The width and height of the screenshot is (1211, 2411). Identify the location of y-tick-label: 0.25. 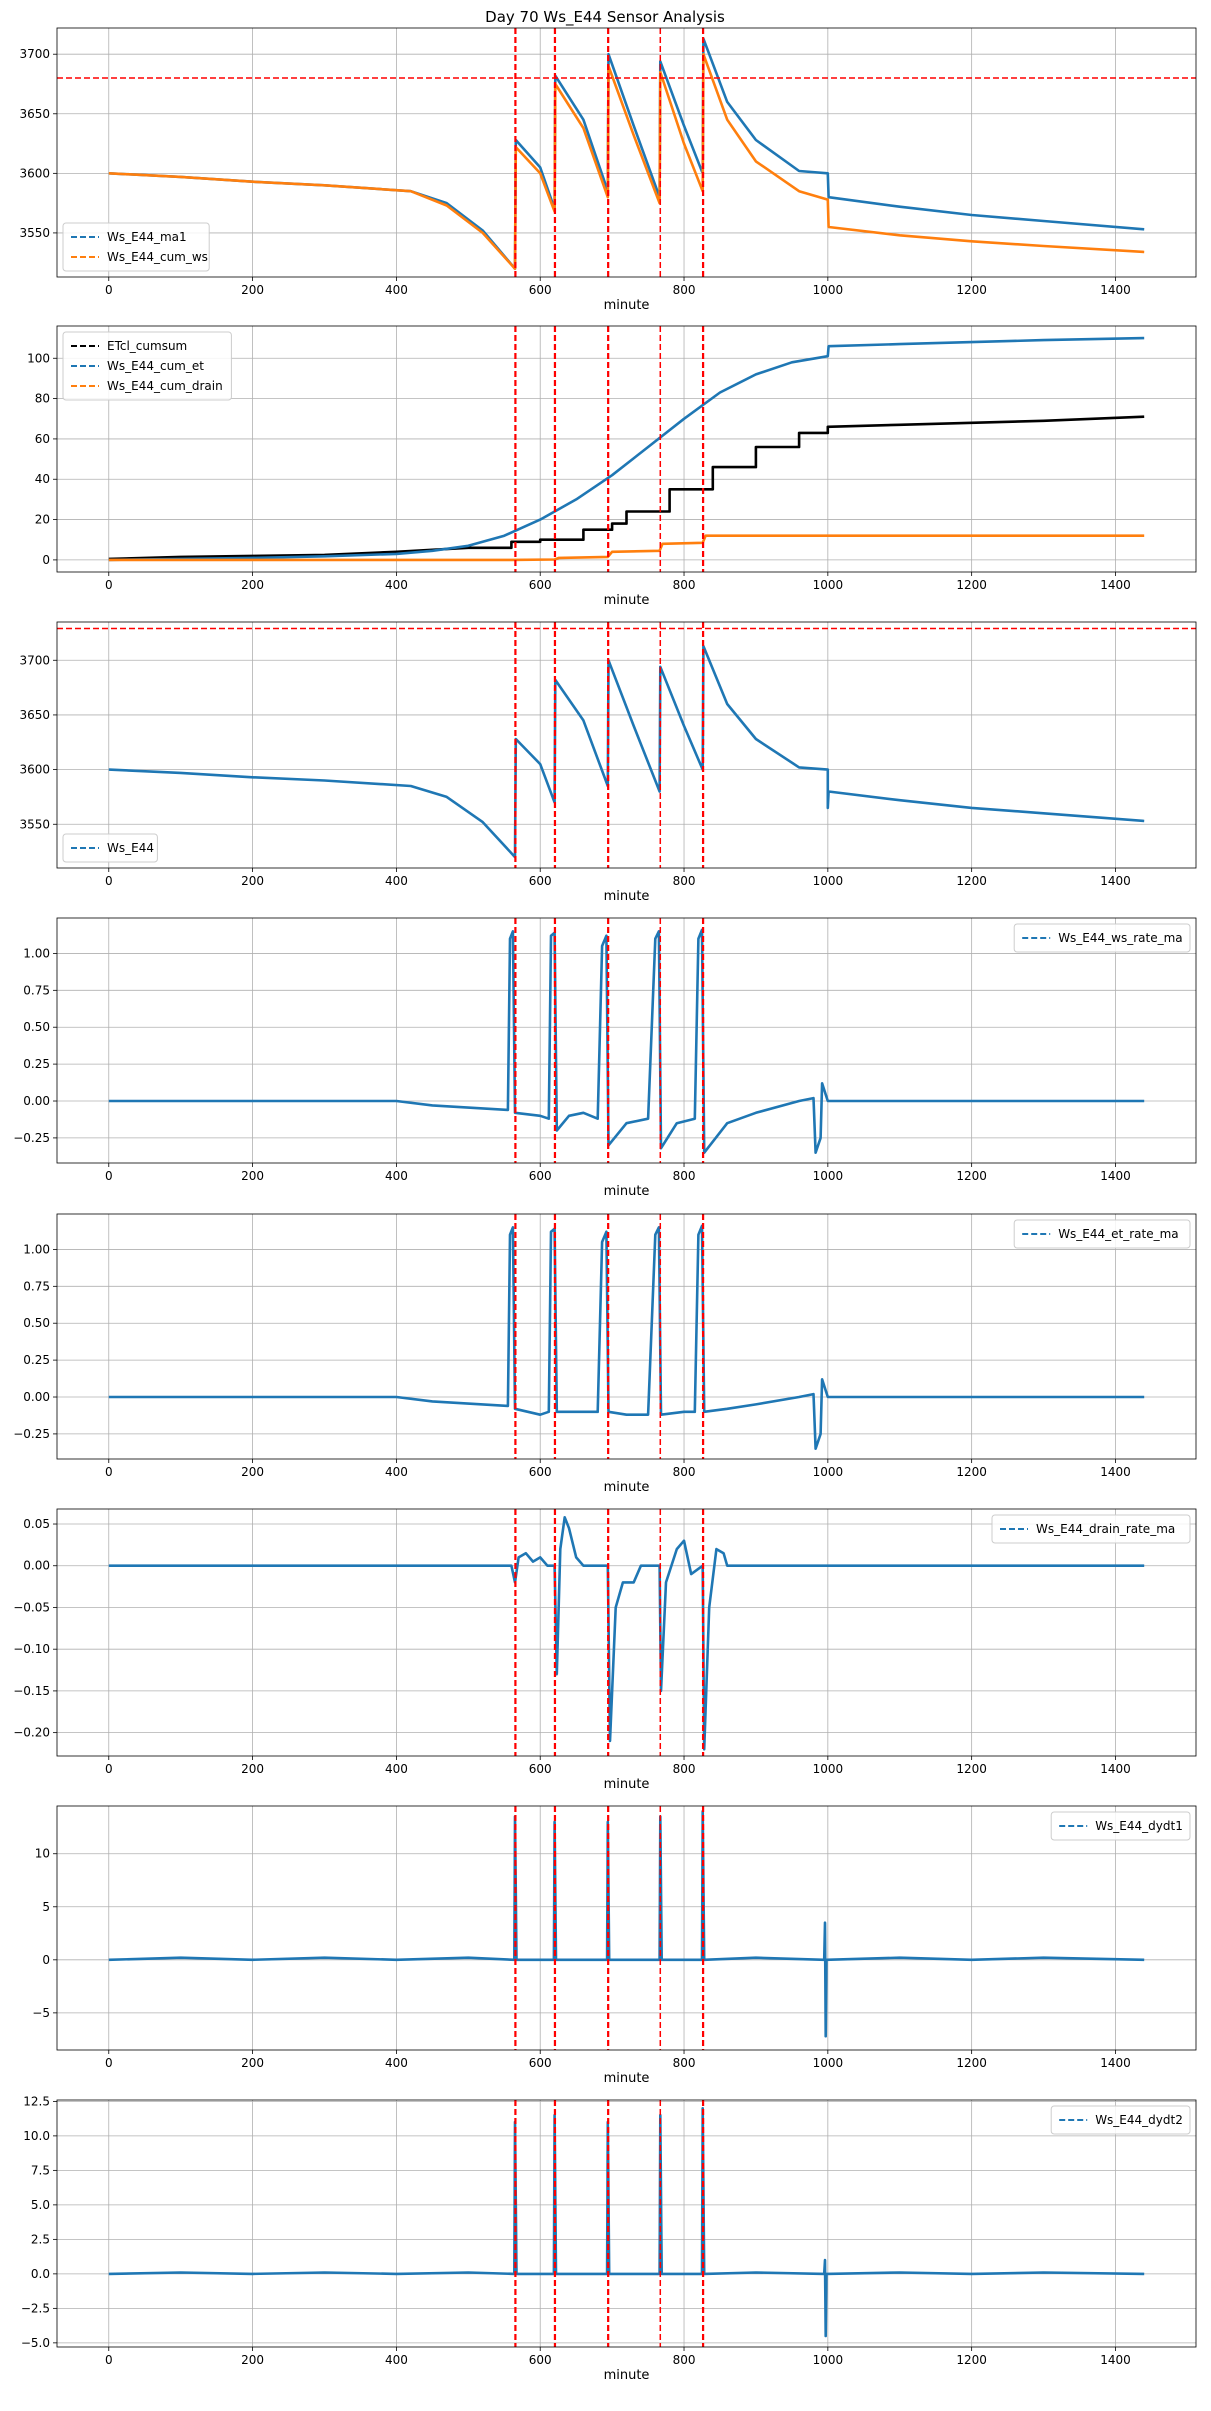
(36, 1360).